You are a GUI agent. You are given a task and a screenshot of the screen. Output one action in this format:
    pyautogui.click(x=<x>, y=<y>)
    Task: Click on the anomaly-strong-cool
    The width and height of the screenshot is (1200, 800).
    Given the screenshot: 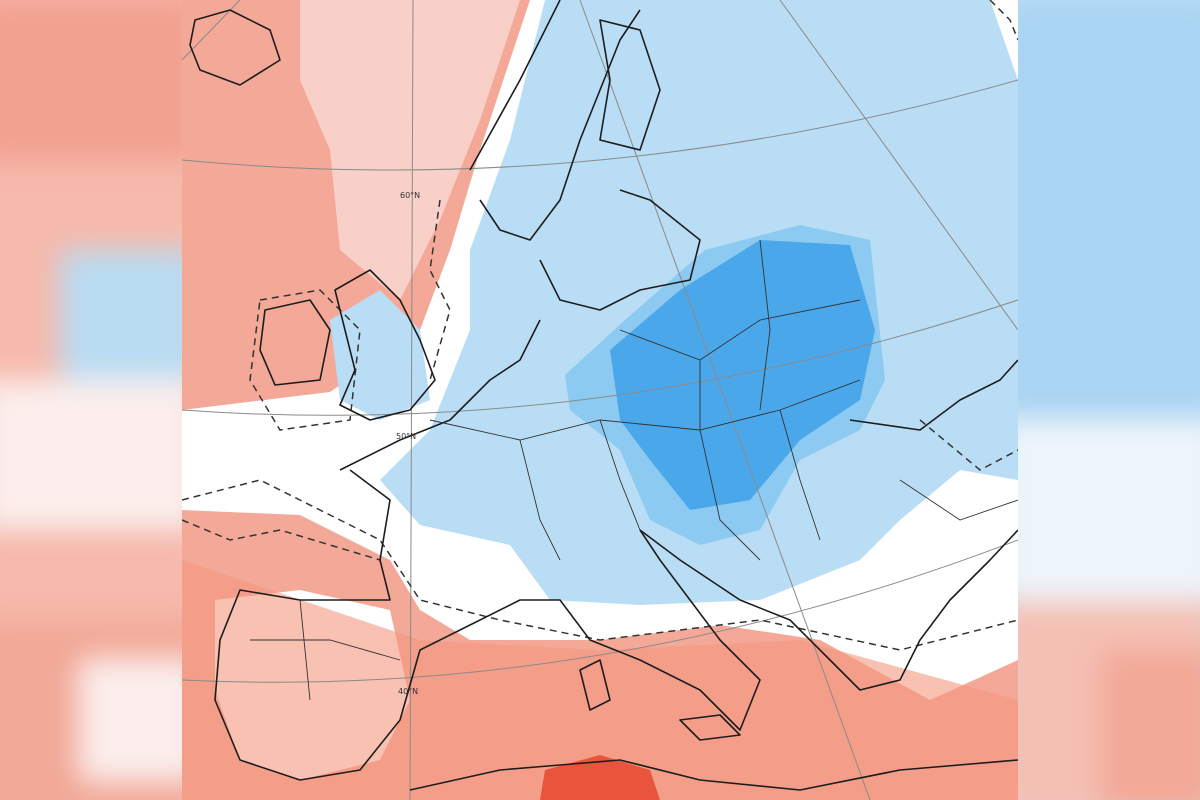 What is the action you would take?
    pyautogui.click(x=742, y=375)
    